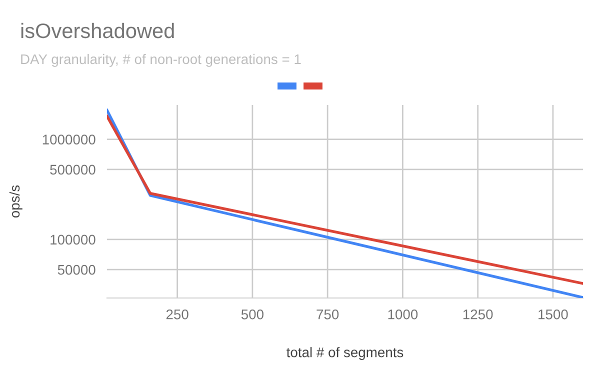  What do you see at coordinates (478, 314) in the screenshot?
I see `x-tick-label: 1250` at bounding box center [478, 314].